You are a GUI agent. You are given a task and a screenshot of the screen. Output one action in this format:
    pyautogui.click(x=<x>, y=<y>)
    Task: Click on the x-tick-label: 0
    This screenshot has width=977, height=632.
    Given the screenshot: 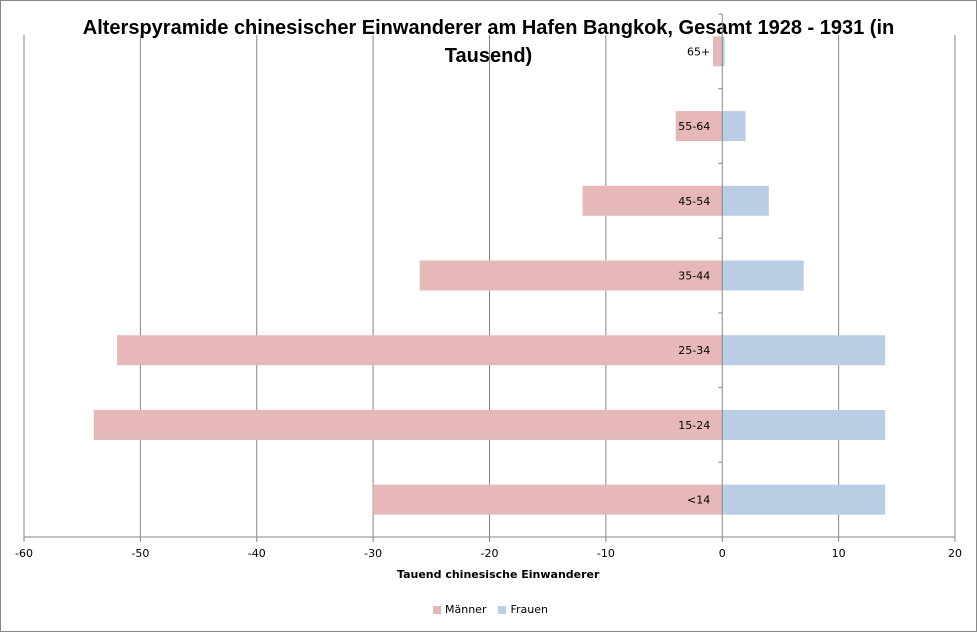 What is the action you would take?
    pyautogui.click(x=722, y=553)
    